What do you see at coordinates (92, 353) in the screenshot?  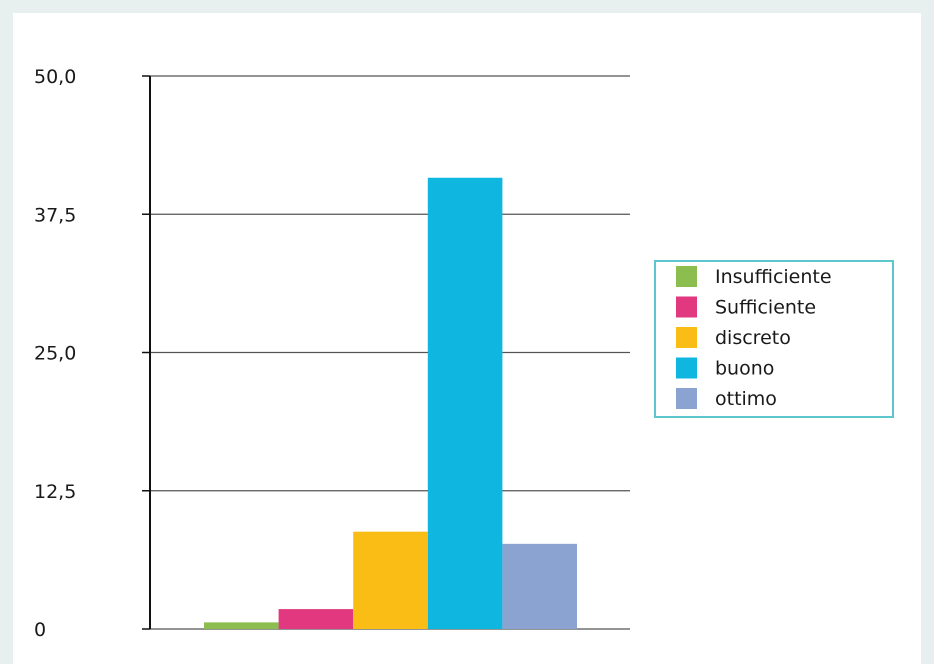 I see `y-axis: 0 12,5 25,0 37,5 50,0` at bounding box center [92, 353].